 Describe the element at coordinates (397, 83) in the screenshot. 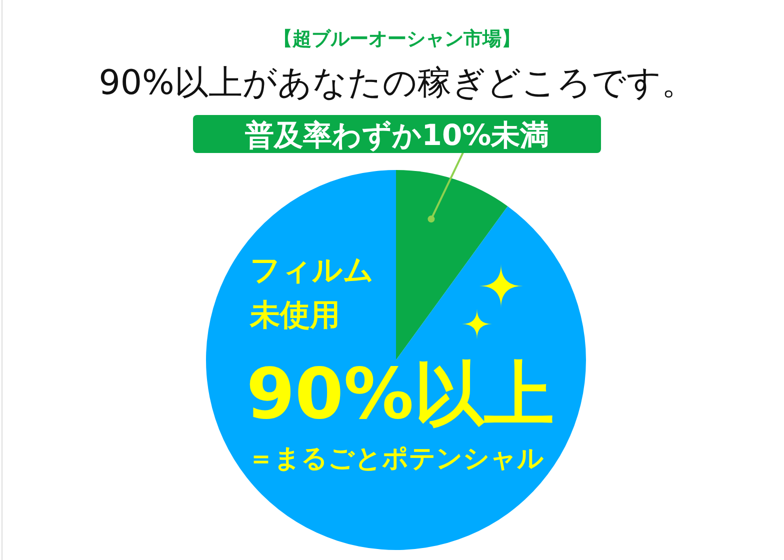

I see `chart-subtitle: 90%以上があなたの稼ぎどころです。` at that location.